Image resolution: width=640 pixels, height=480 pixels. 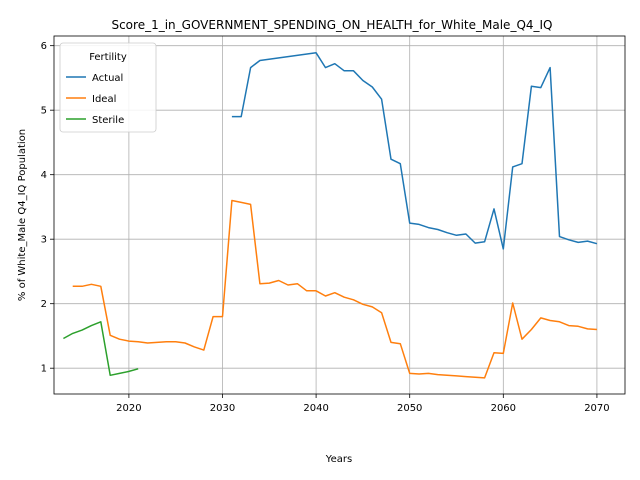 What do you see at coordinates (108, 57) in the screenshot?
I see `legend-title: Fertility` at bounding box center [108, 57].